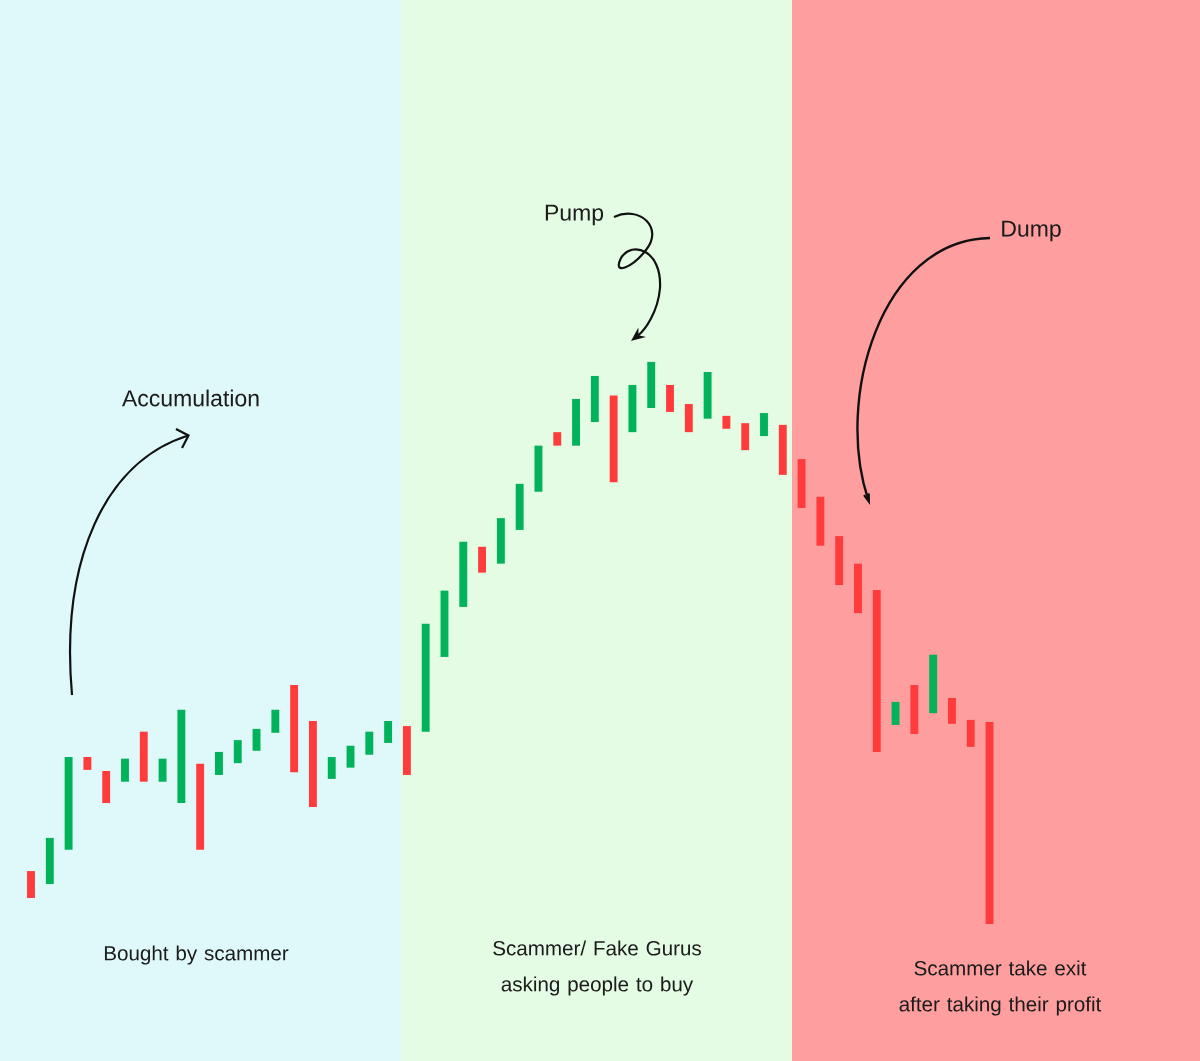 The image size is (1200, 1061). I want to click on text: Scammer/ Fake Gurus asking people to buy, so click(597, 968).